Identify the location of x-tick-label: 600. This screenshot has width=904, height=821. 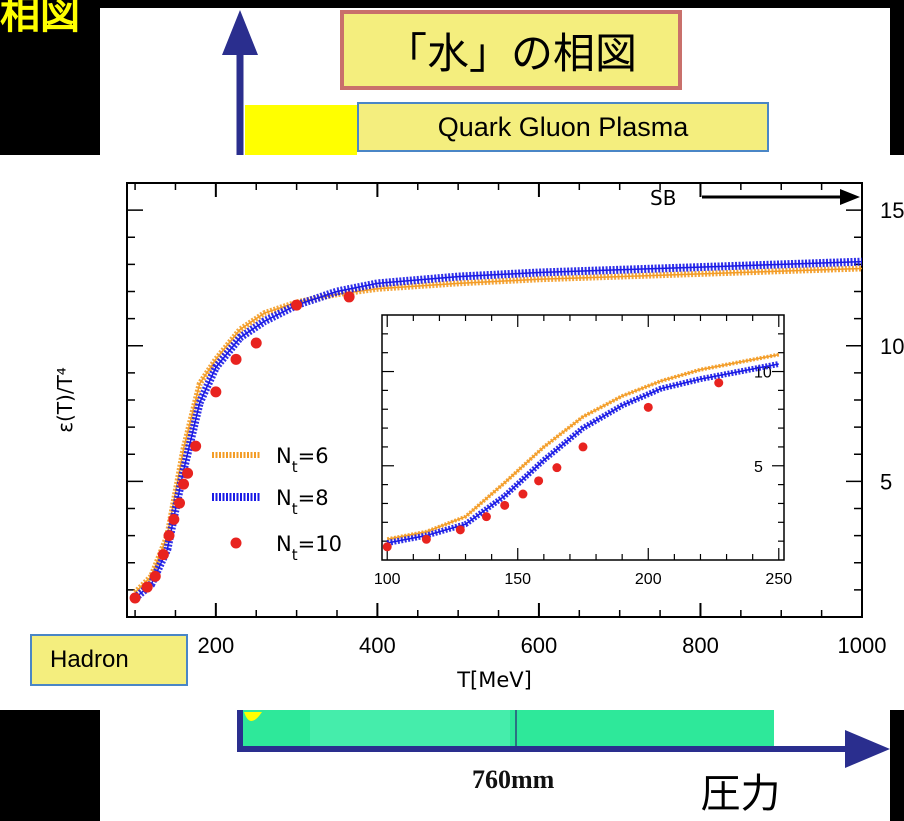
(539, 645).